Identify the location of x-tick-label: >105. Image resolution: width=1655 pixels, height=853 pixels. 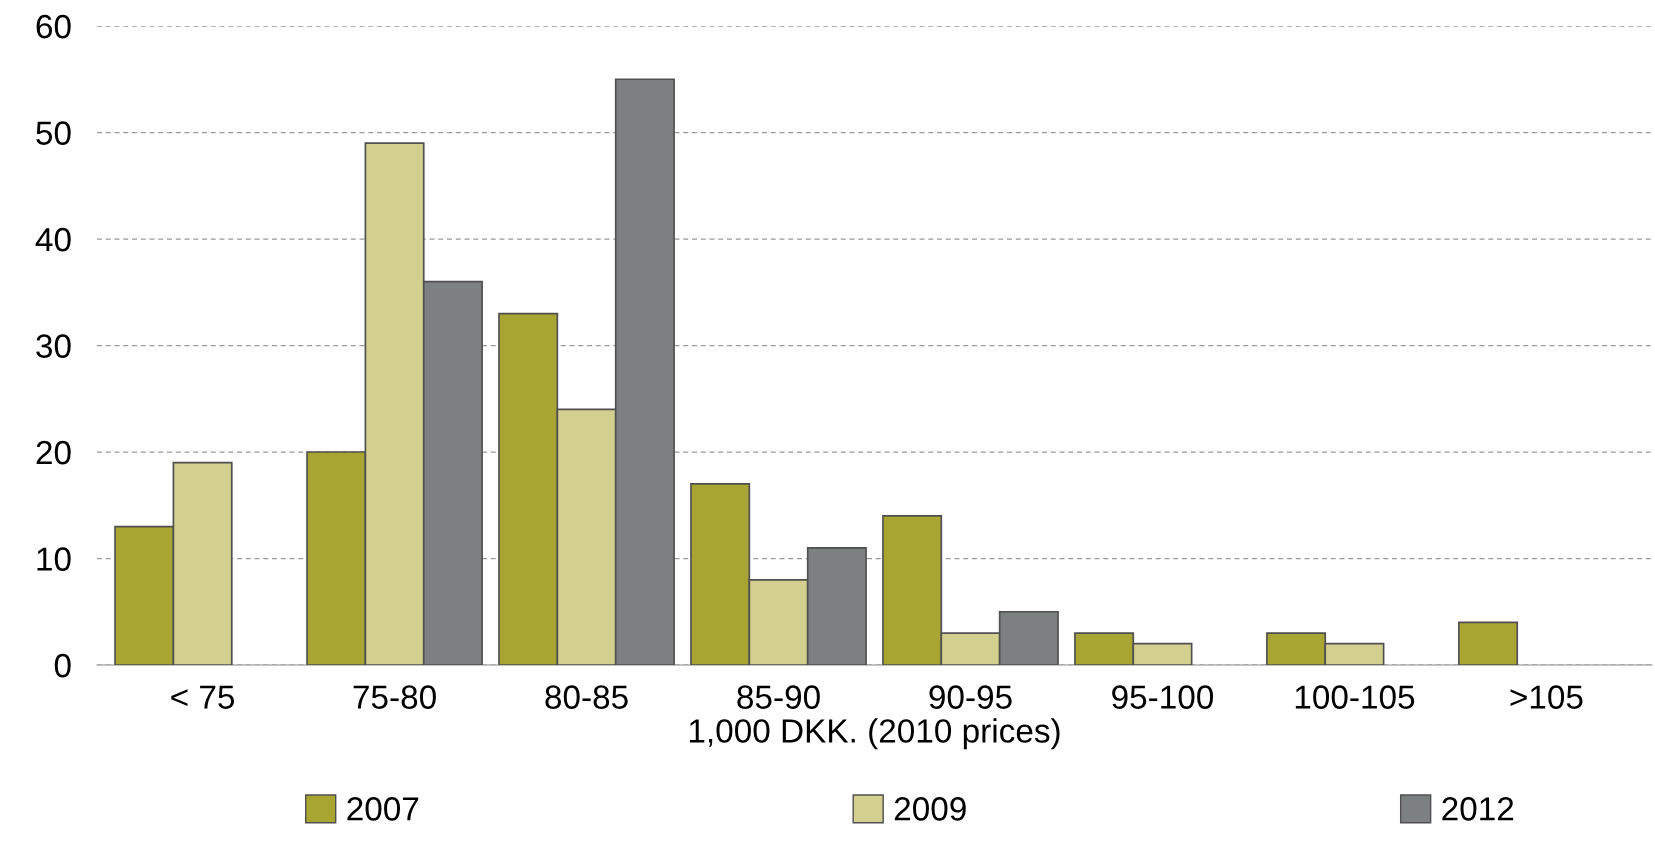
(1546, 697).